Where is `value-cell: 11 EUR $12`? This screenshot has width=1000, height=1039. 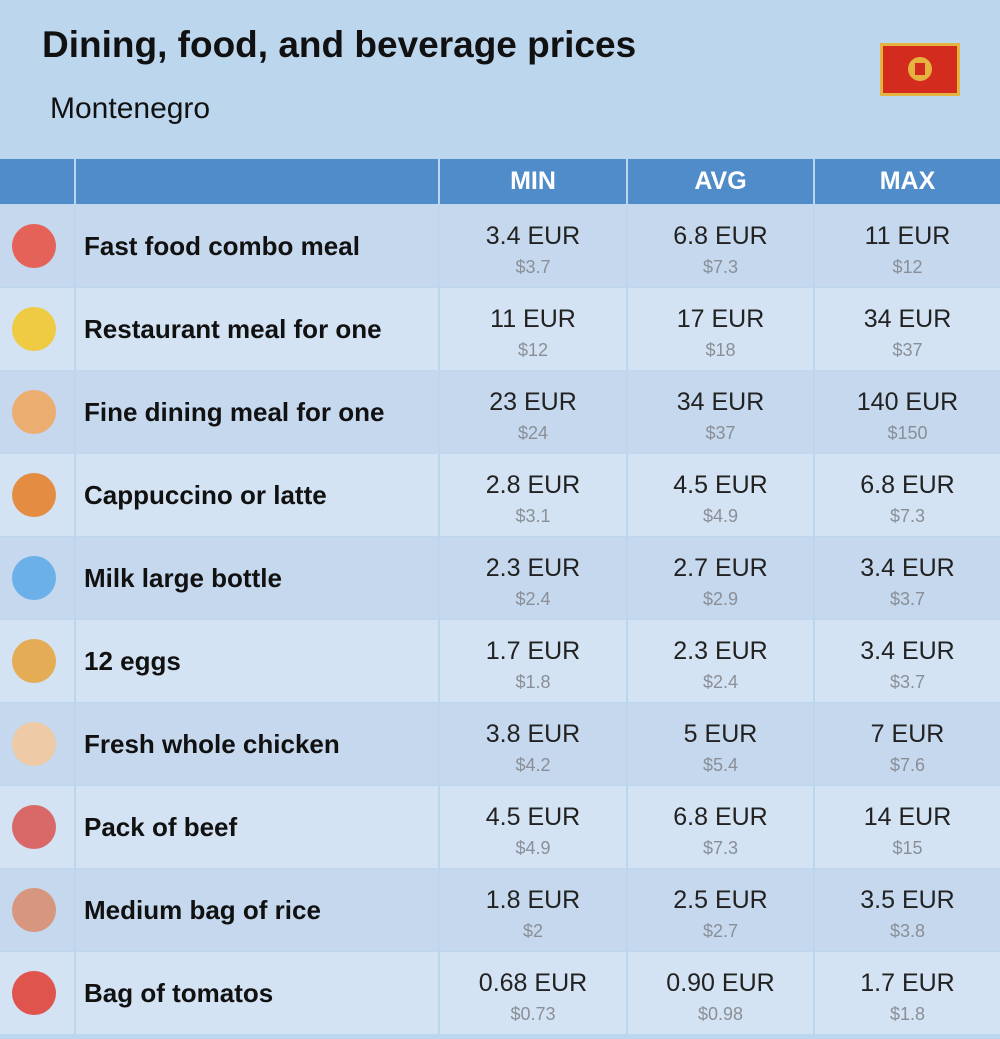
value-cell: 11 EUR $12 is located at coordinates (907, 246).